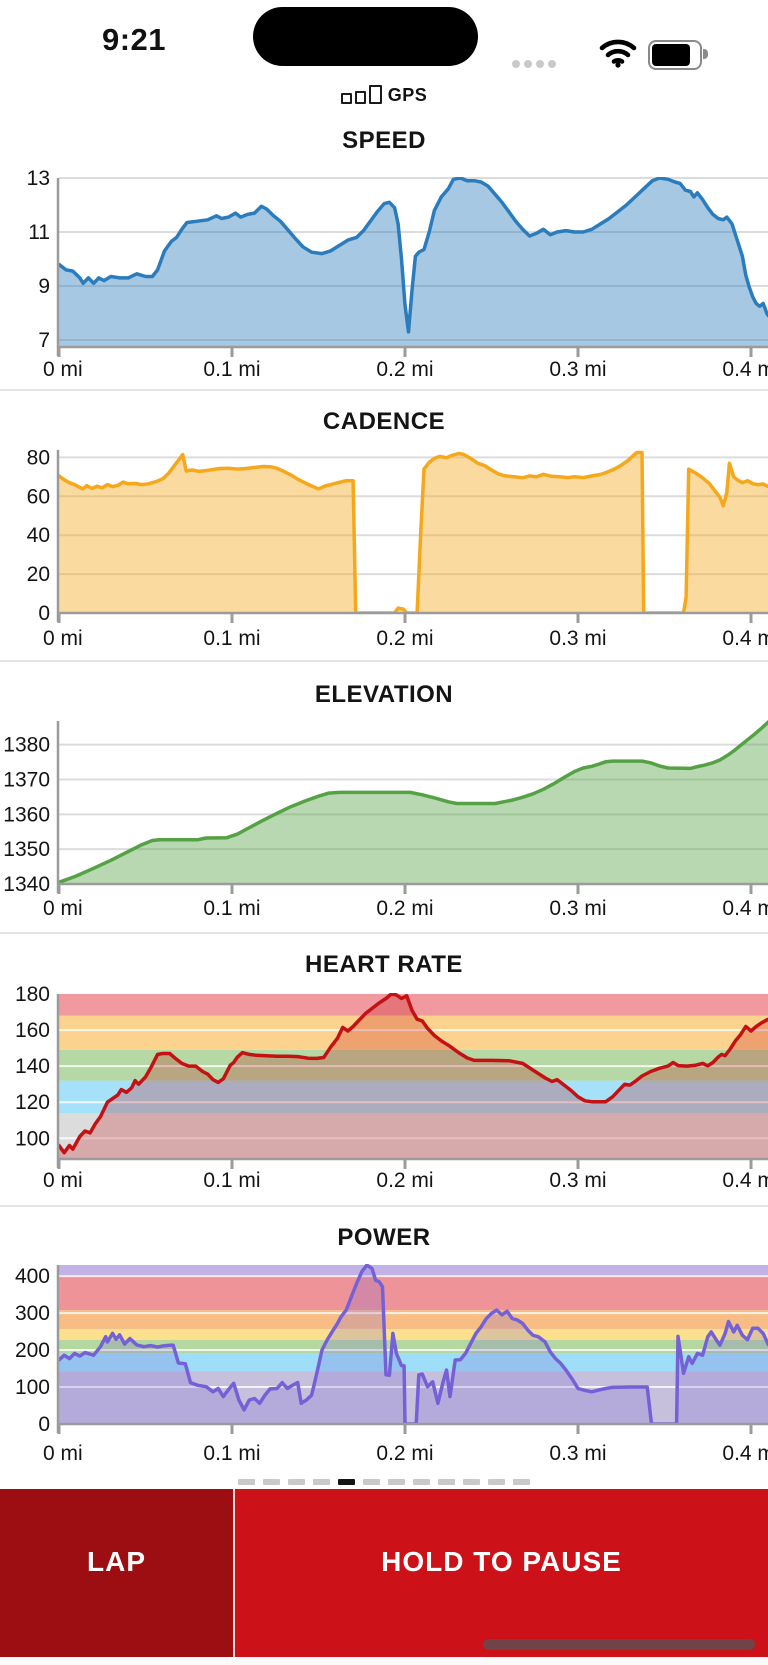 Image resolution: width=768 pixels, height=1665 pixels. I want to click on svg-text: 40, so click(38, 535).